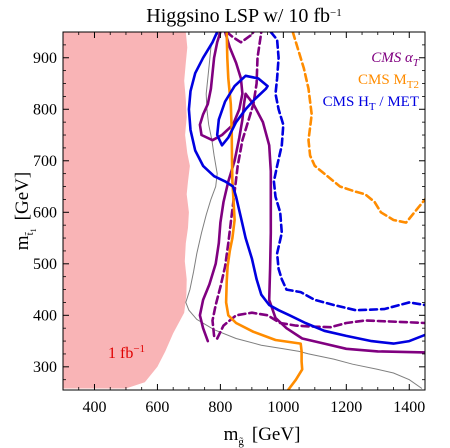 The image size is (450, 448). Describe the element at coordinates (45, 58) in the screenshot. I see `y-tick-label: 900` at that location.